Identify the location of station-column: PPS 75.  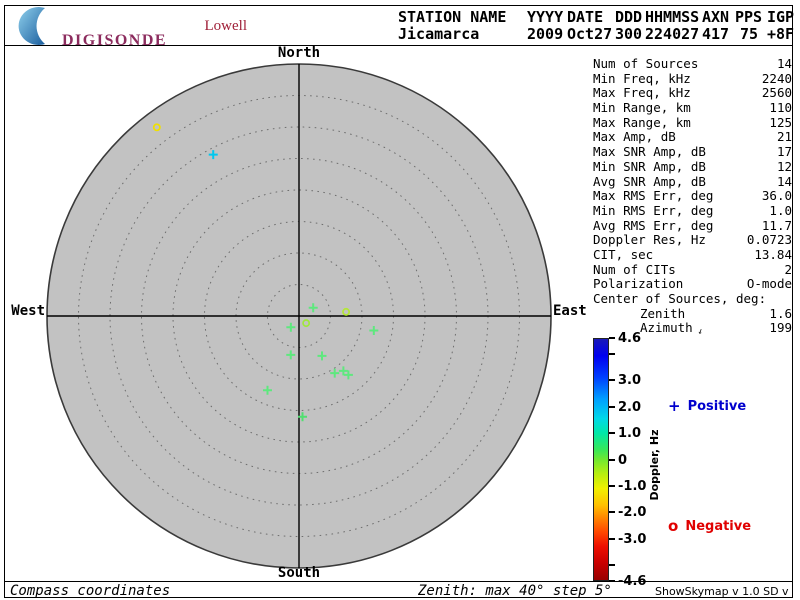
(751, 26).